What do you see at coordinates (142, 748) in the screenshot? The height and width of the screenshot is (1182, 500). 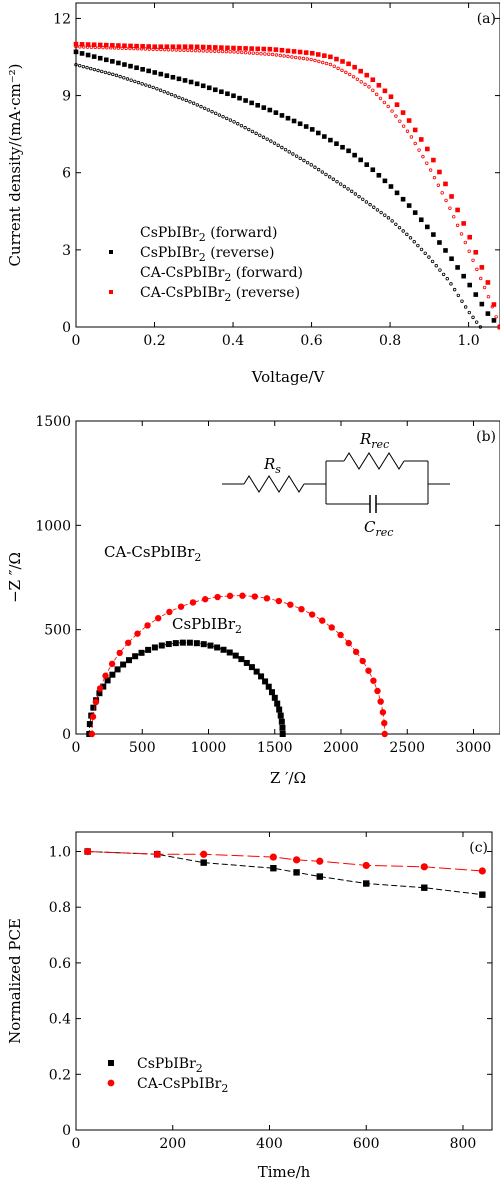 I see `x-tick-label: 500` at bounding box center [142, 748].